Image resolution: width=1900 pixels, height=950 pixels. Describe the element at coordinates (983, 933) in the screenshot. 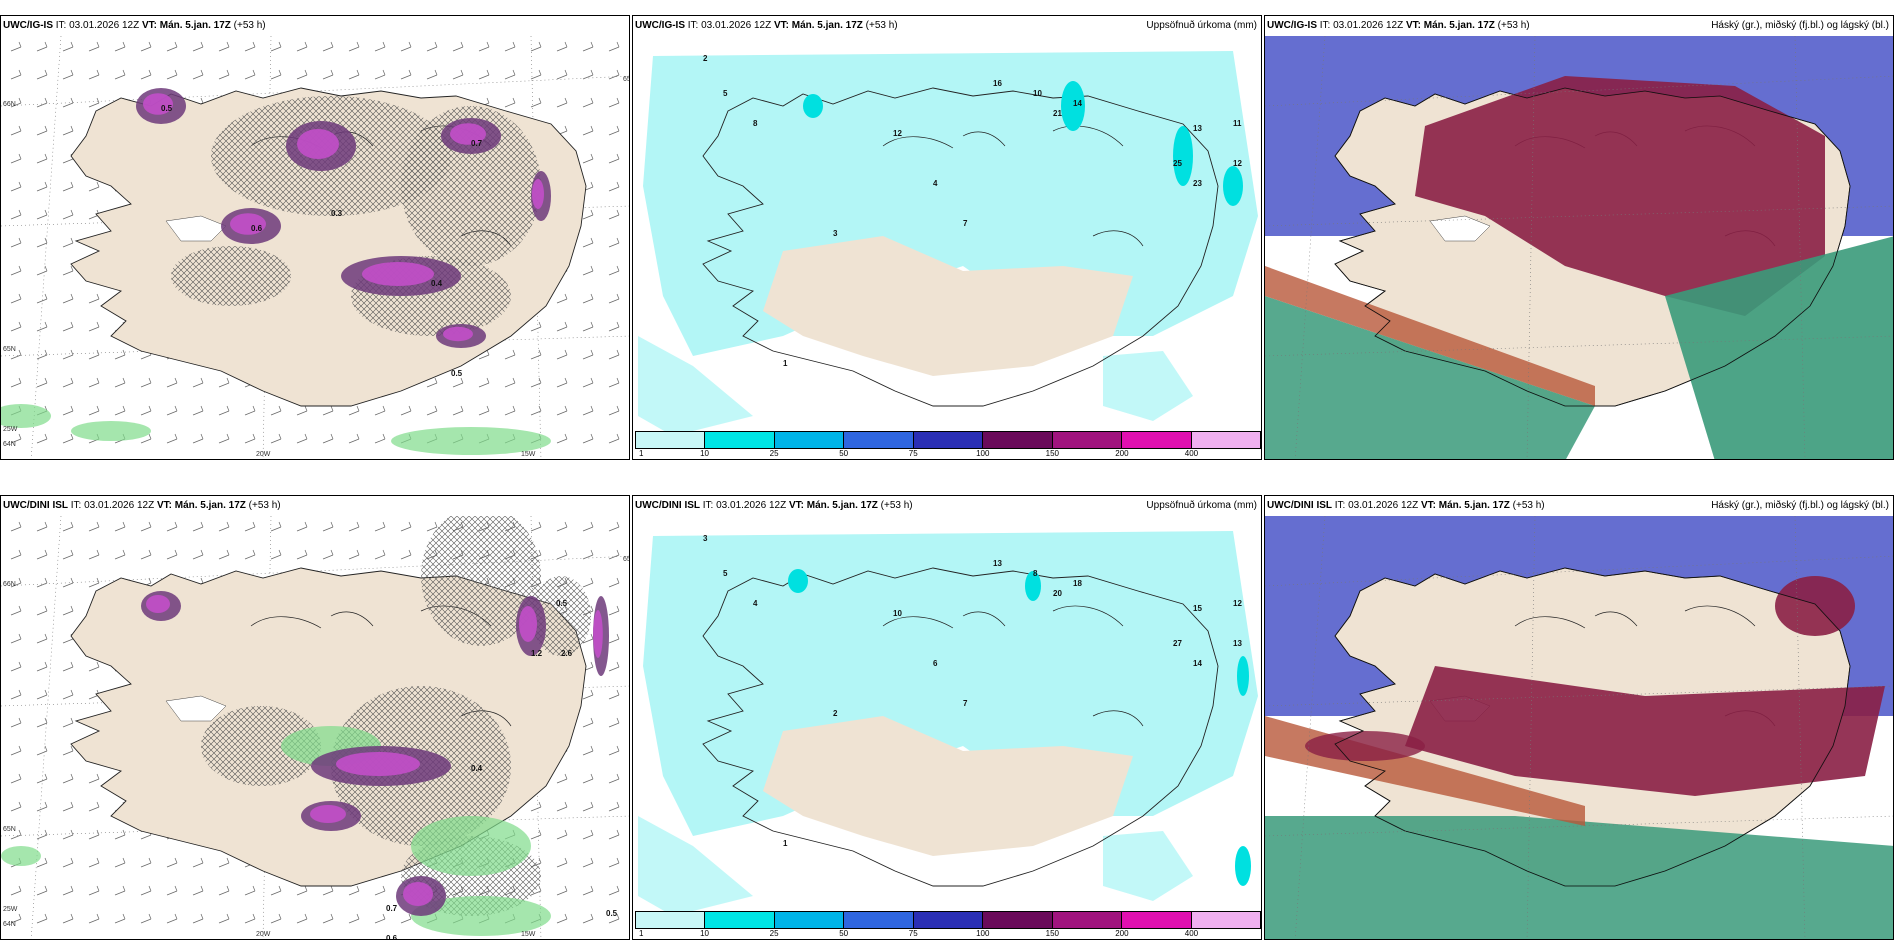

I see `colorbar-tick: 100` at that location.